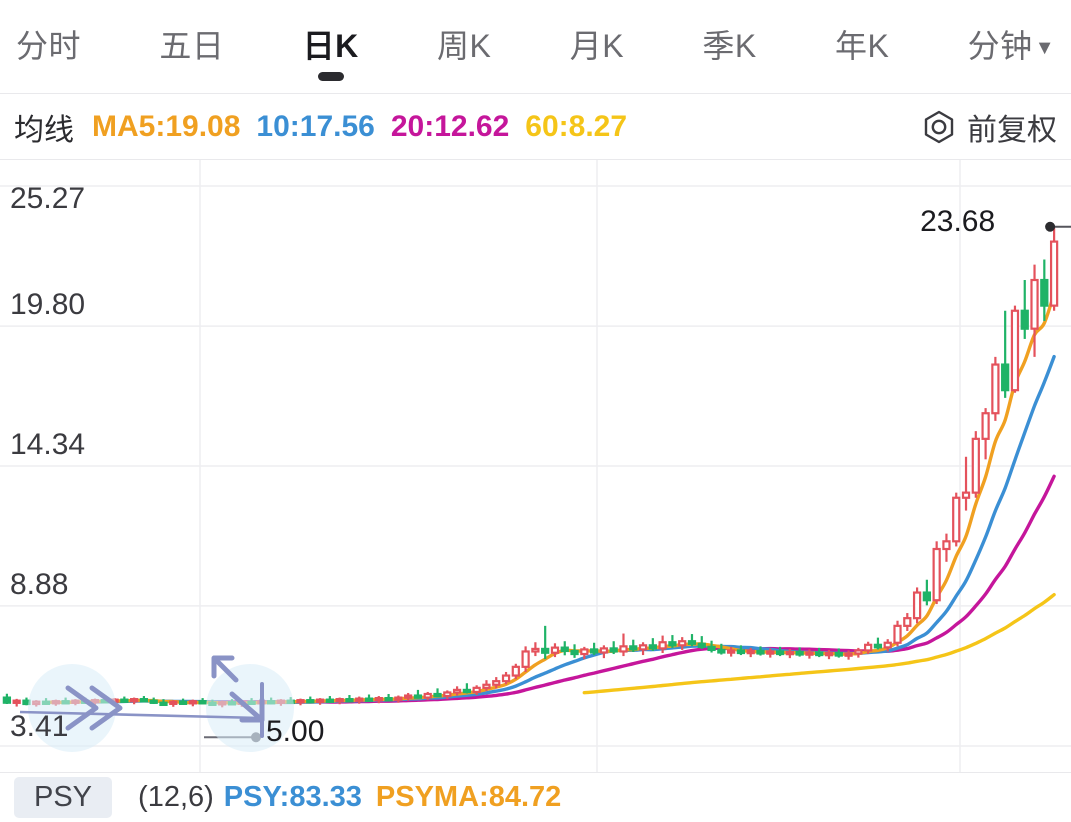 This screenshot has height=822, width=1071. What do you see at coordinates (819, 644) in the screenshot?
I see `ma60-line` at bounding box center [819, 644].